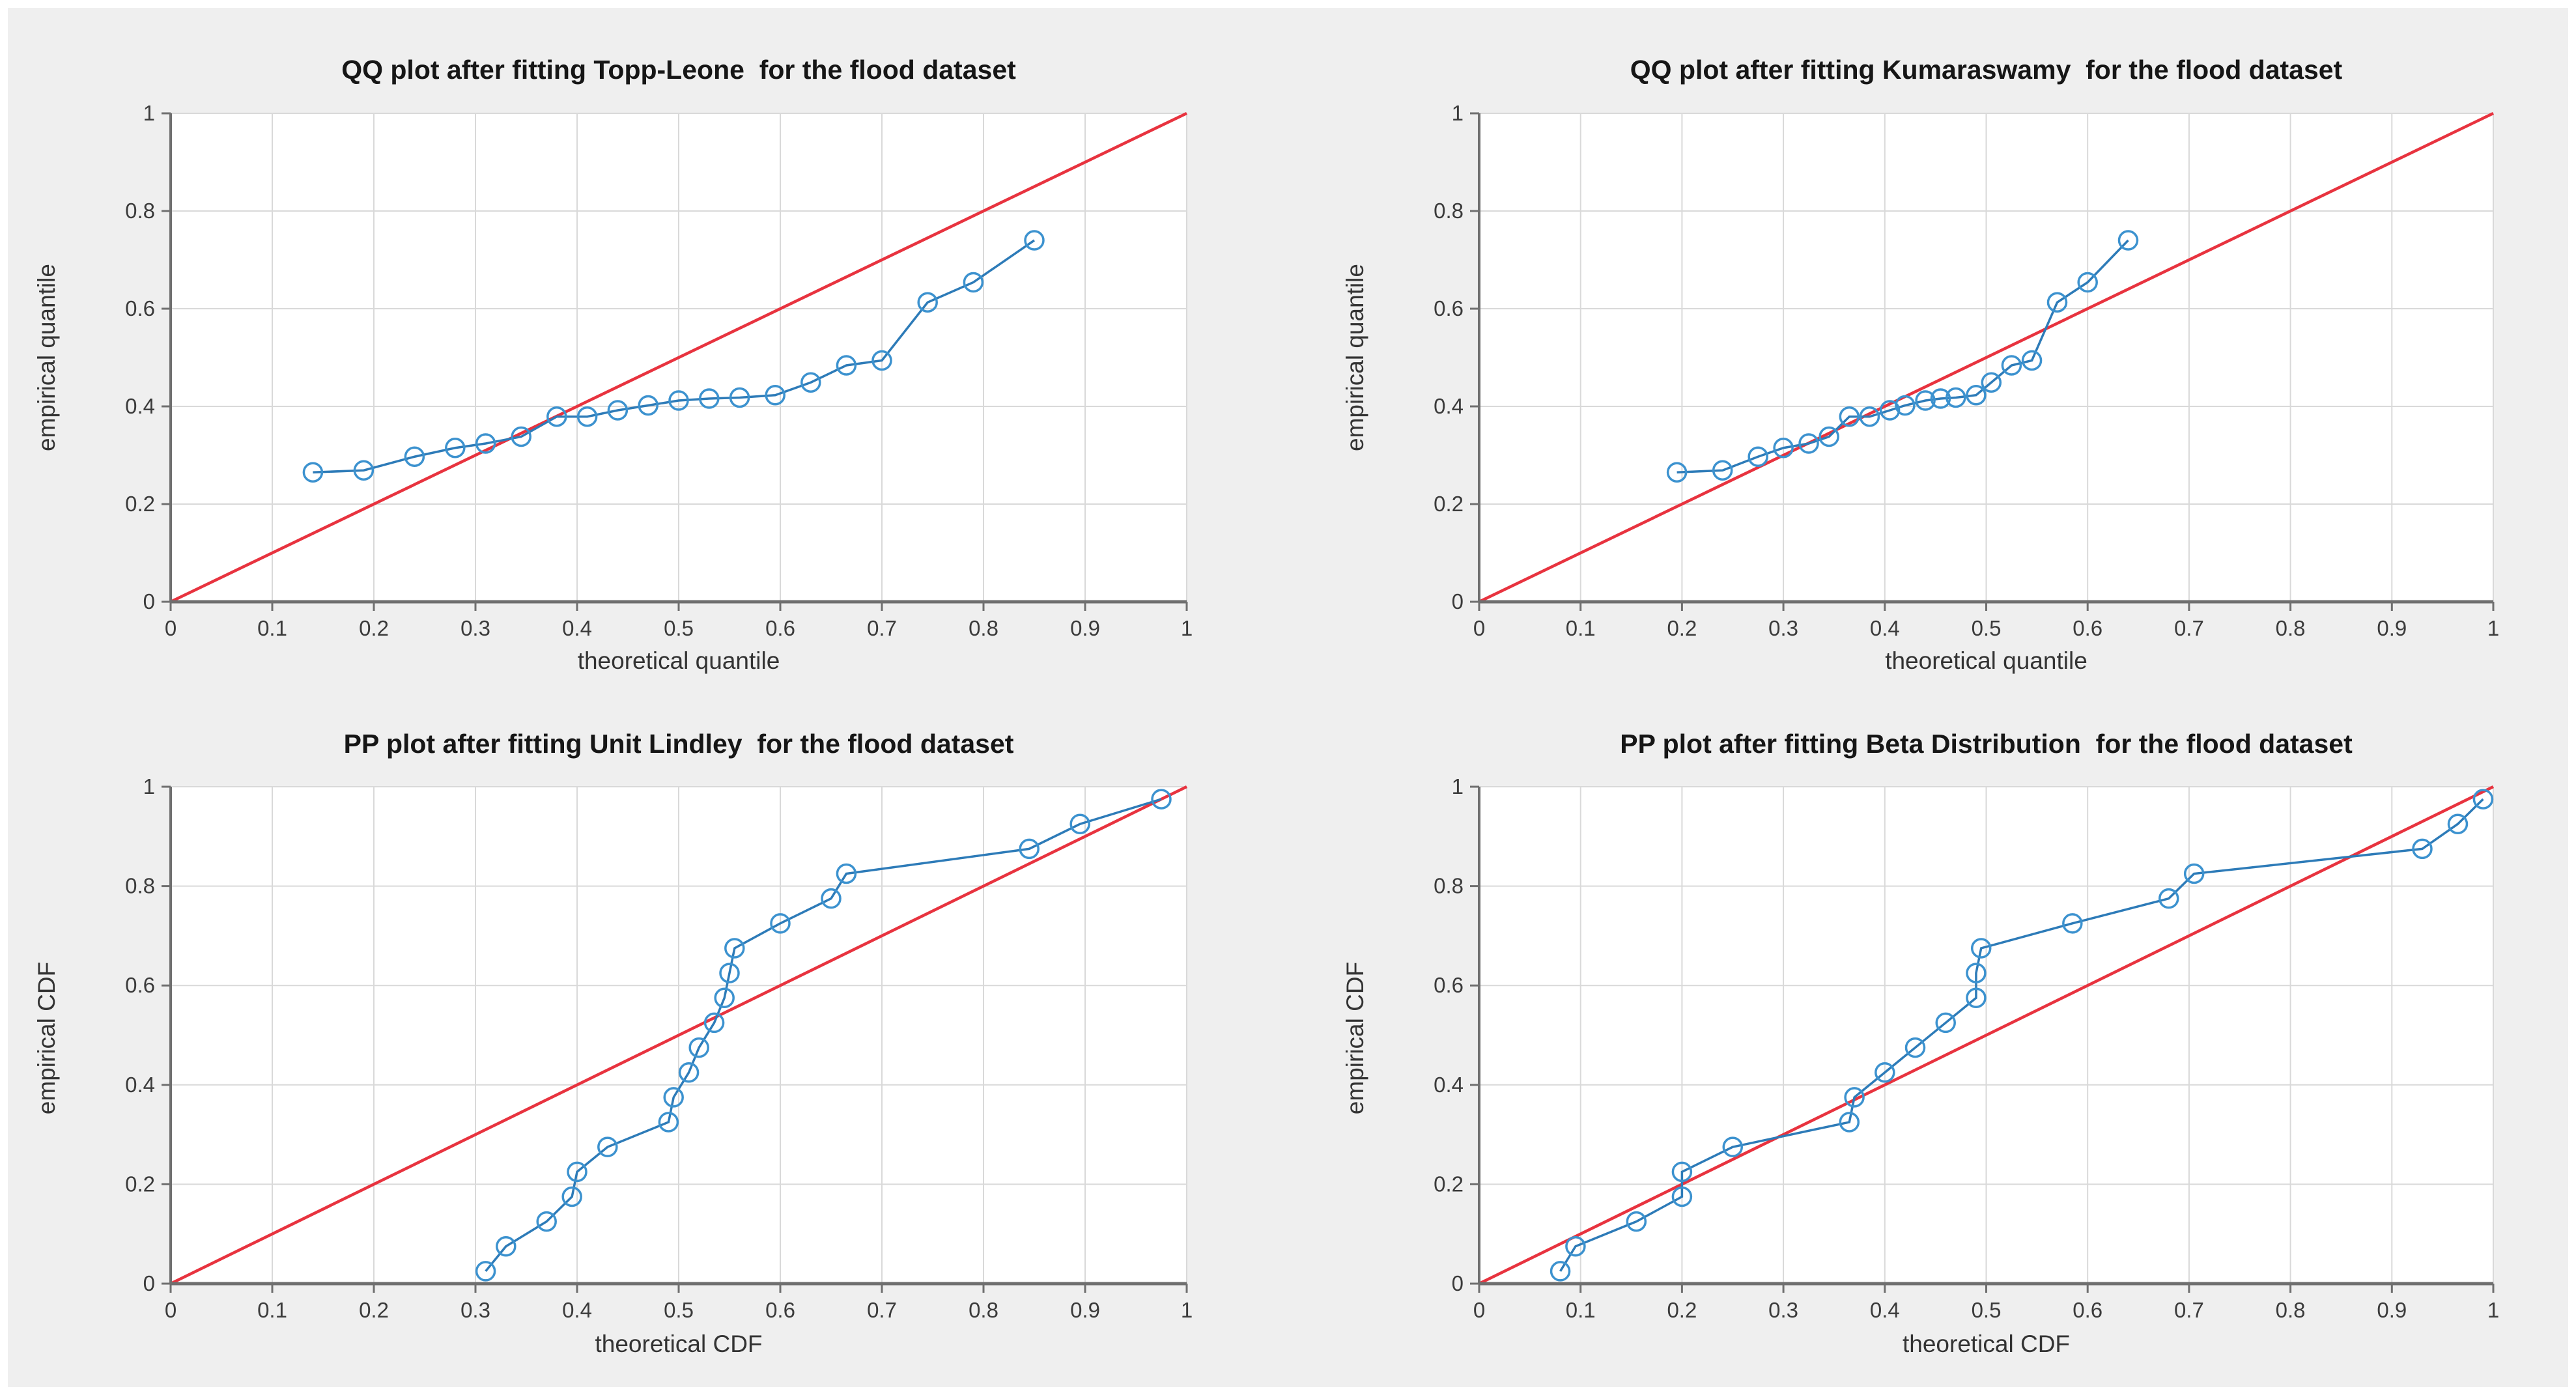  Describe the element at coordinates (2291, 1310) in the screenshot. I see `x-tick-label: 0.8` at that location.